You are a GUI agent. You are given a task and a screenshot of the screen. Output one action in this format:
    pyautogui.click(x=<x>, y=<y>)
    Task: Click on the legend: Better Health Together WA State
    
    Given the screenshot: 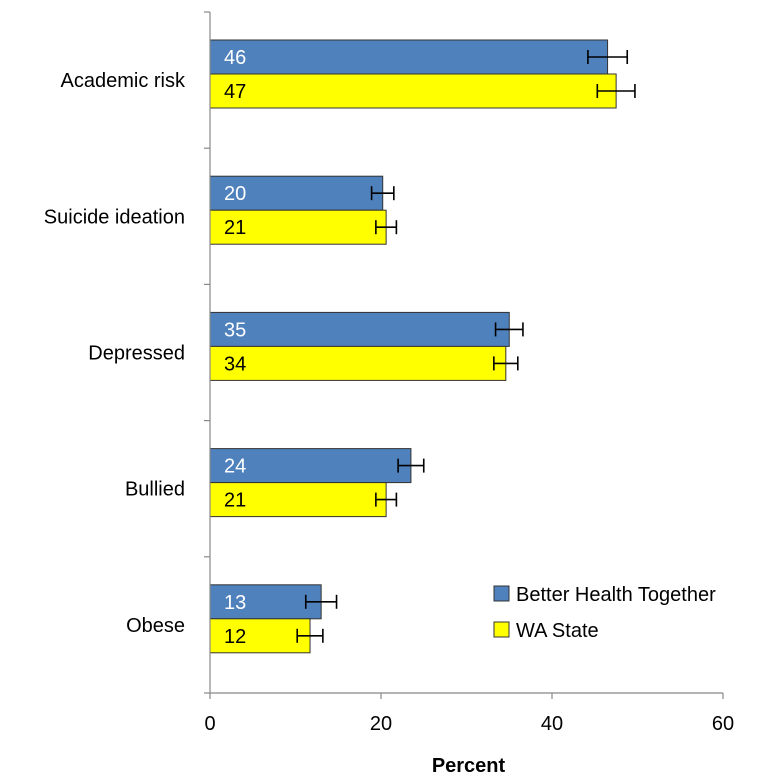 What is the action you would take?
    pyautogui.click(x=604, y=613)
    